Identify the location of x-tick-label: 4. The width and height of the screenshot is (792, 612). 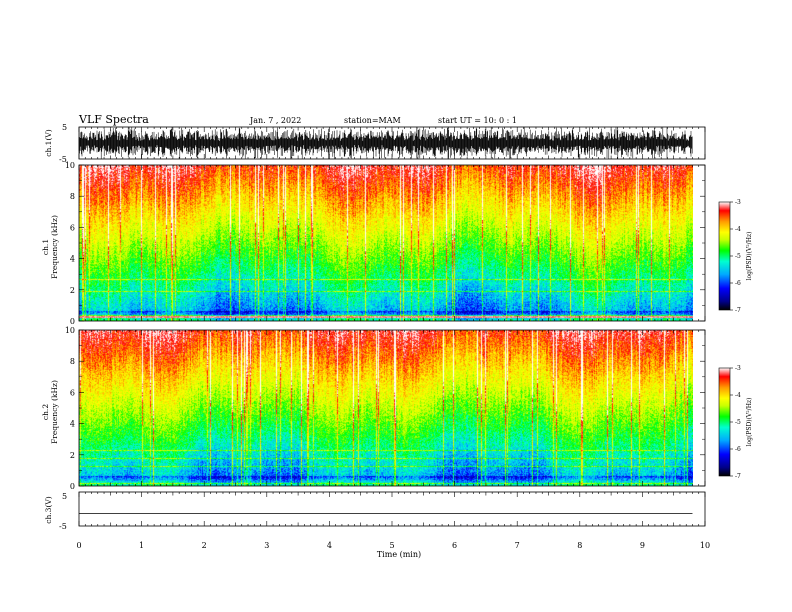
(329, 545).